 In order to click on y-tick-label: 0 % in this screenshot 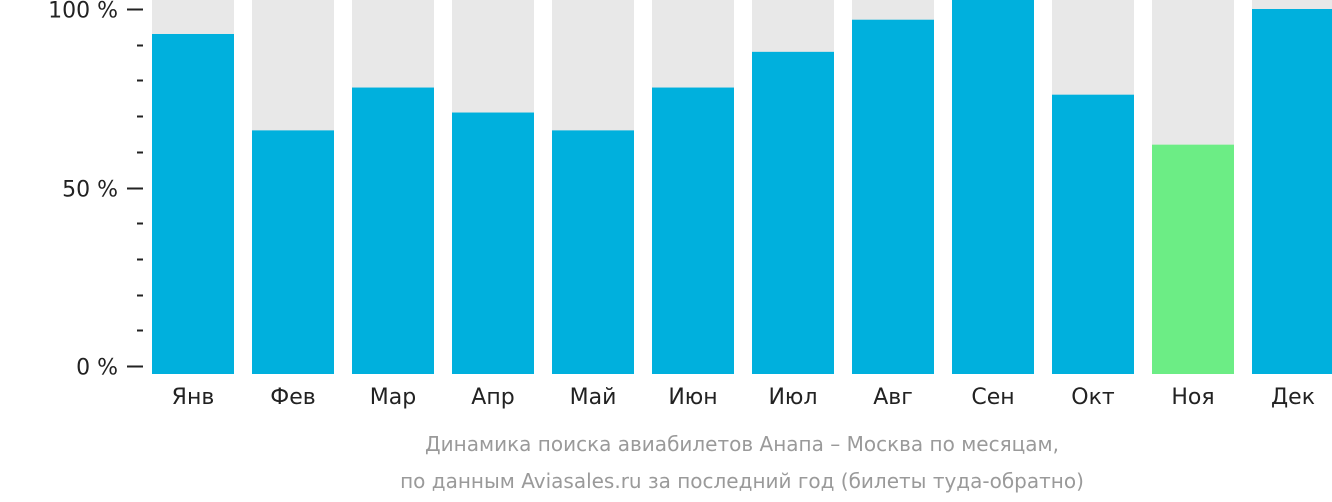, I will do `click(97, 368)`.